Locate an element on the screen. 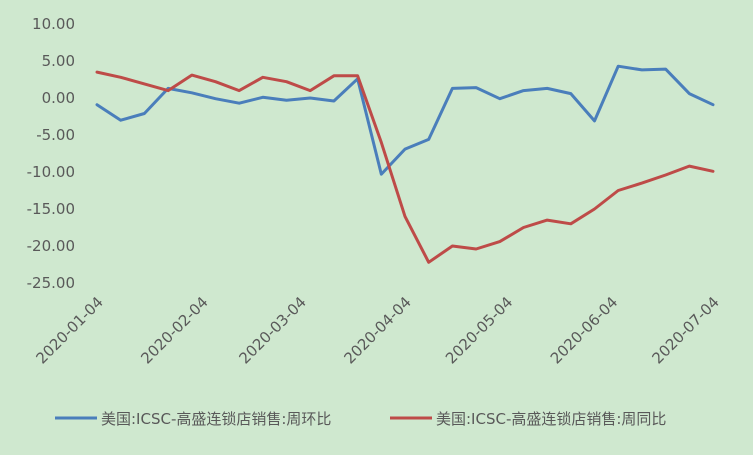 Image resolution: width=753 pixels, height=455 pixels. legend-label-series-1: 美国:ICSC-高盛连锁店销售:周环比 is located at coordinates (216, 419).